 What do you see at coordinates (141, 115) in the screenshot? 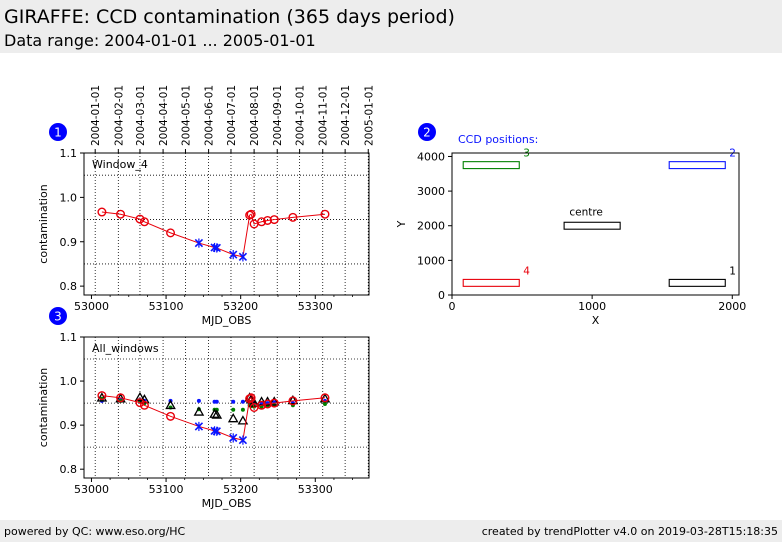
I see `top-date-label: 2004-03-01` at bounding box center [141, 115].